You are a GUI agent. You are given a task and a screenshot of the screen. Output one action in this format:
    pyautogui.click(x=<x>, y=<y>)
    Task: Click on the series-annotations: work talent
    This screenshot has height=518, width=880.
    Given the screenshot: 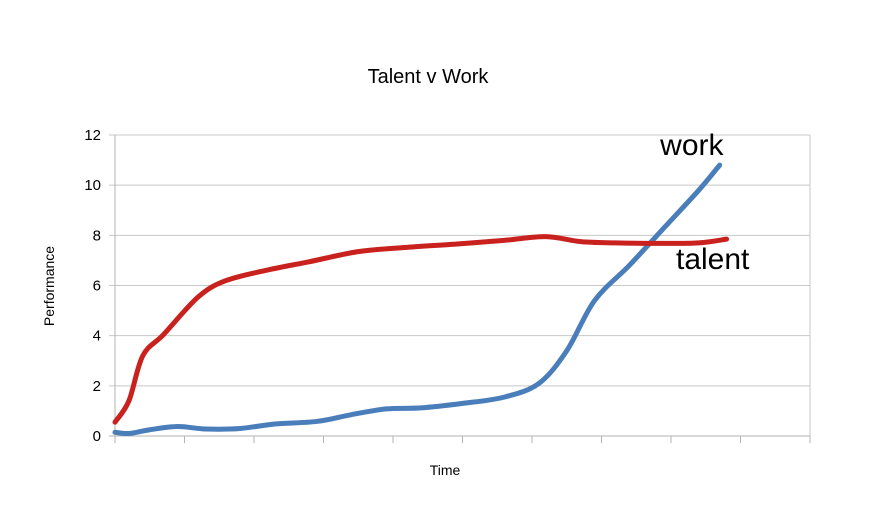 What is the action you would take?
    pyautogui.click(x=704, y=202)
    